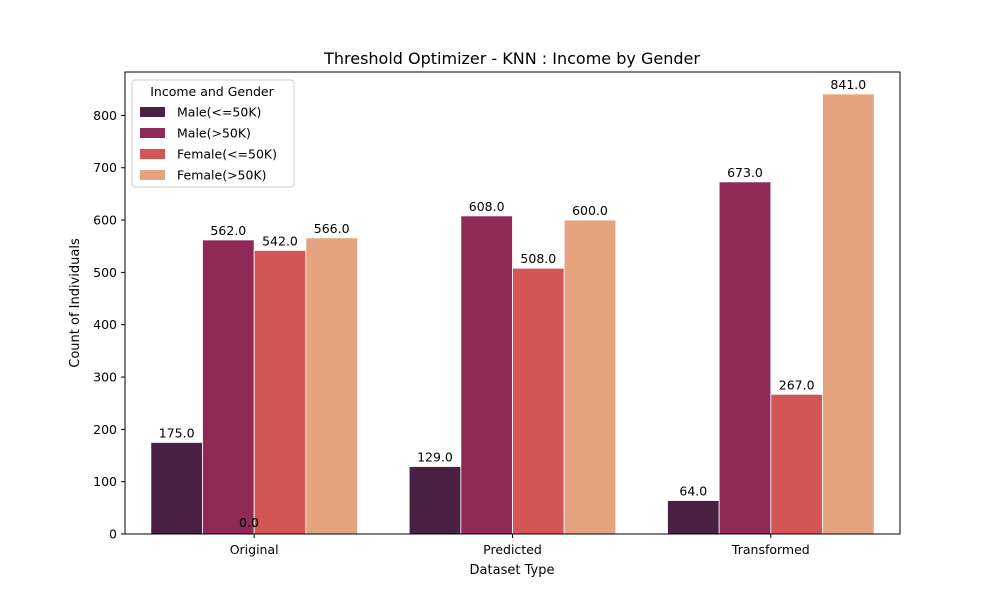 Image resolution: width=1000 pixels, height=600 pixels. Describe the element at coordinates (228, 230) in the screenshot. I see `data-label: 562.0` at that location.